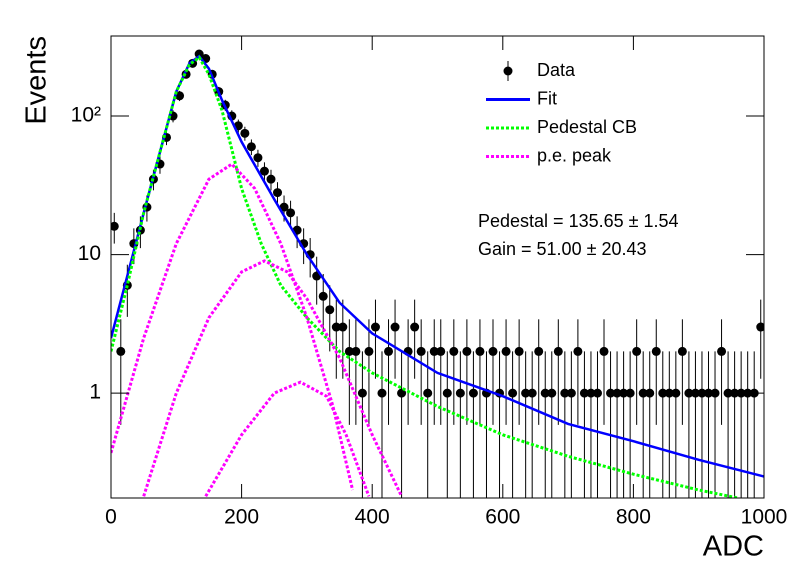 The width and height of the screenshot is (796, 572). I want to click on y-tick-label: 10², so click(86, 115).